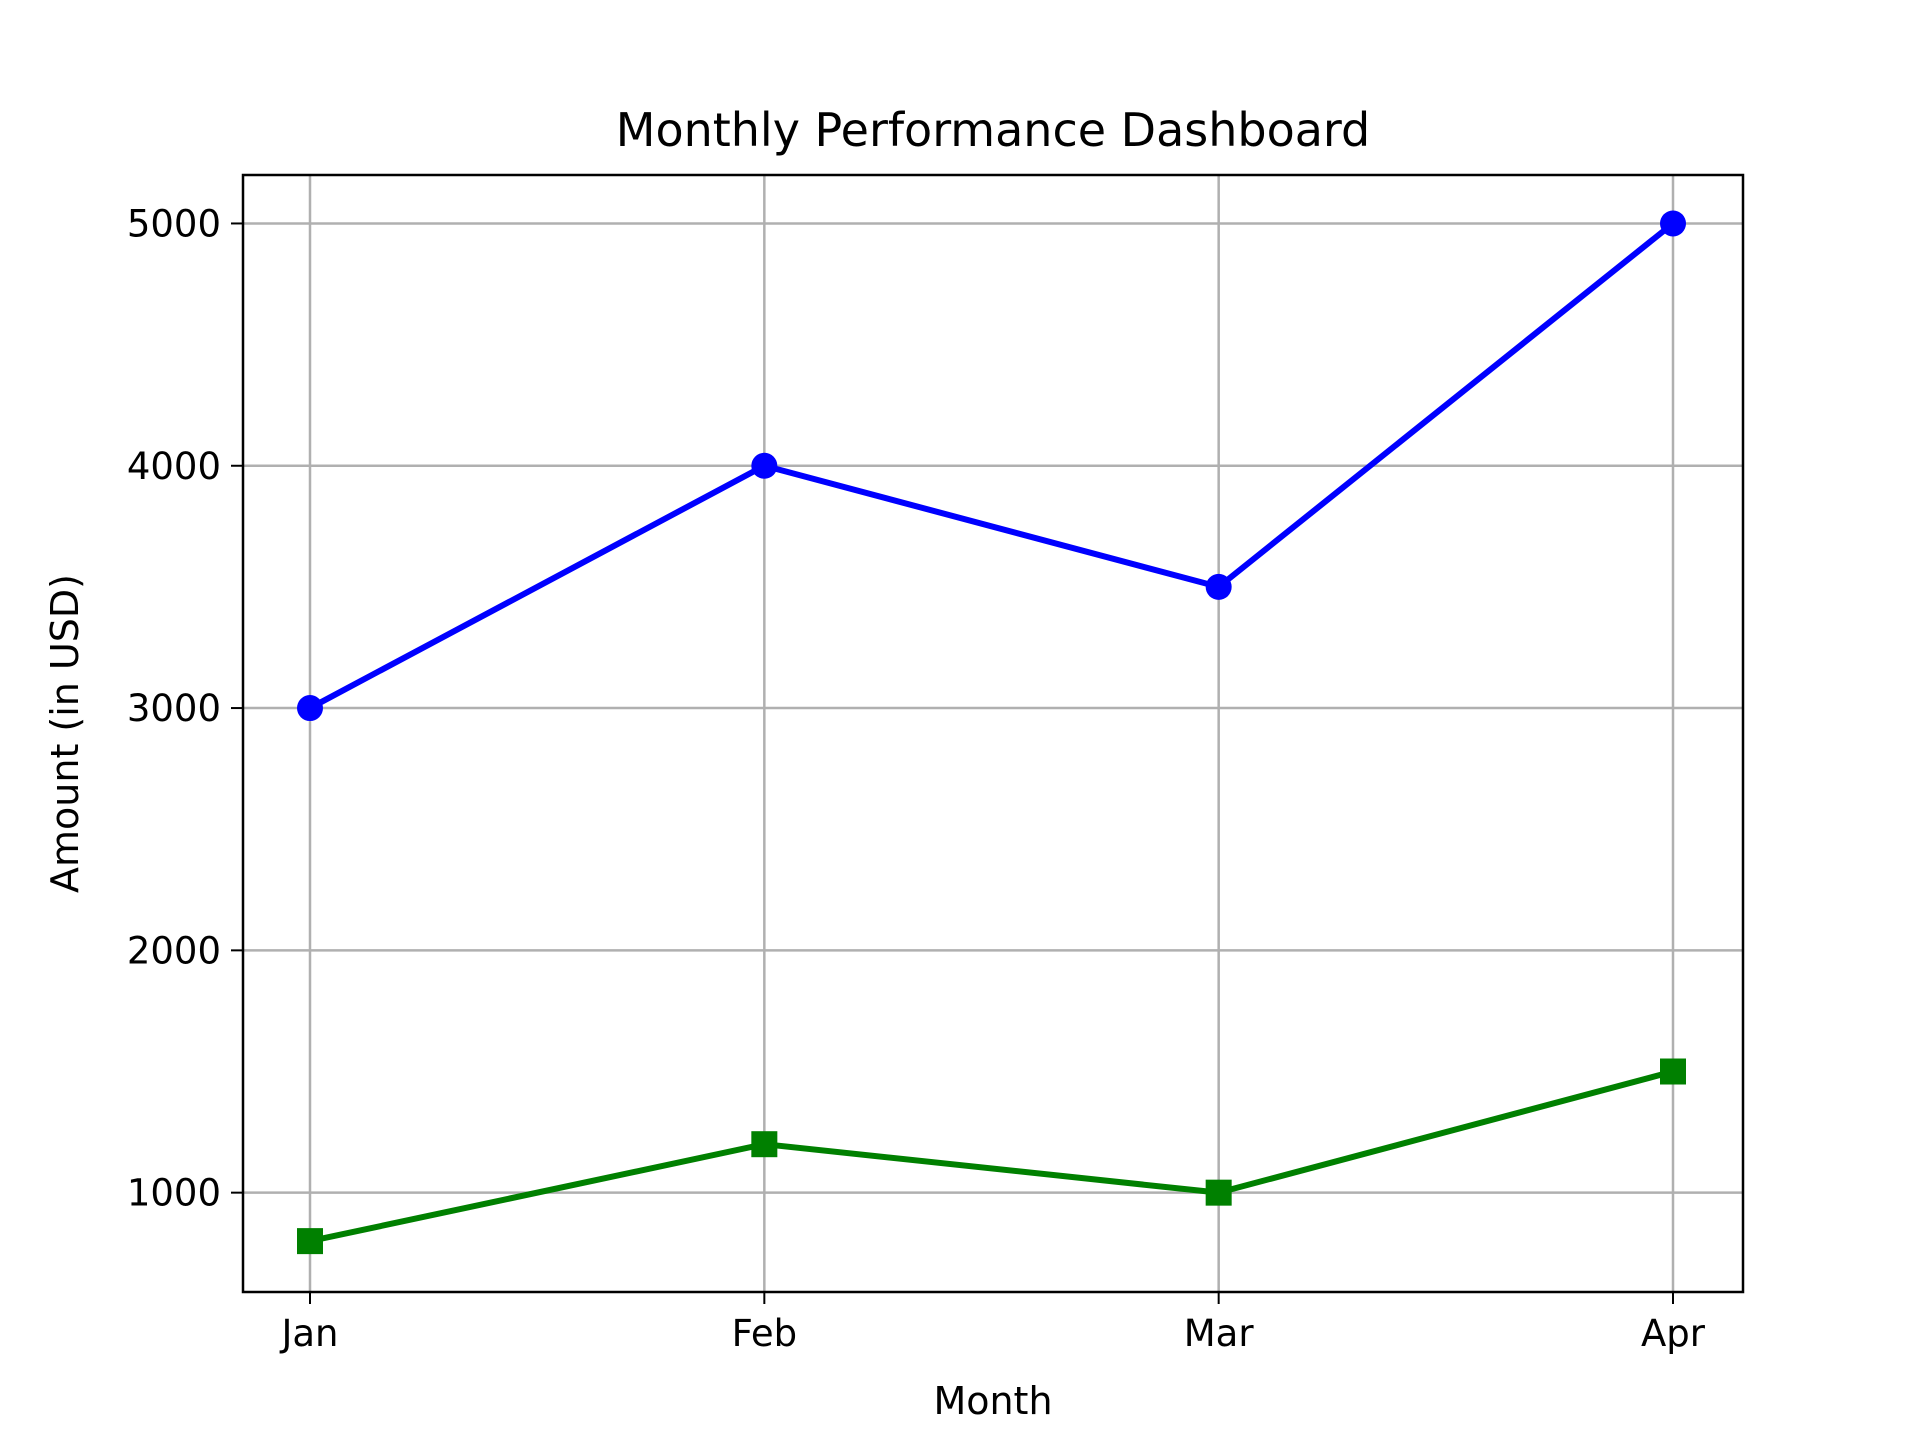  Describe the element at coordinates (174, 1193) in the screenshot. I see `y-tick-label: 1000` at that location.